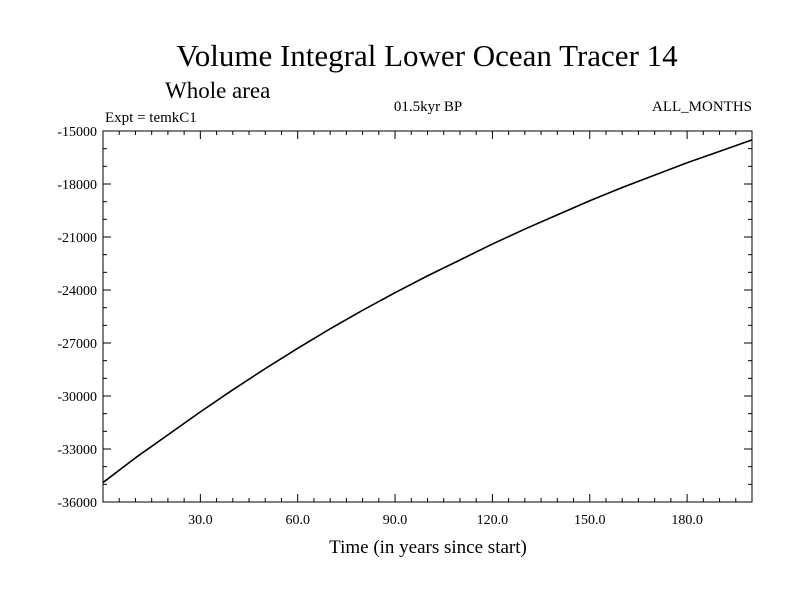 The image size is (800, 600). Describe the element at coordinates (77, 344) in the screenshot. I see `y-tick-label: -27000` at that location.